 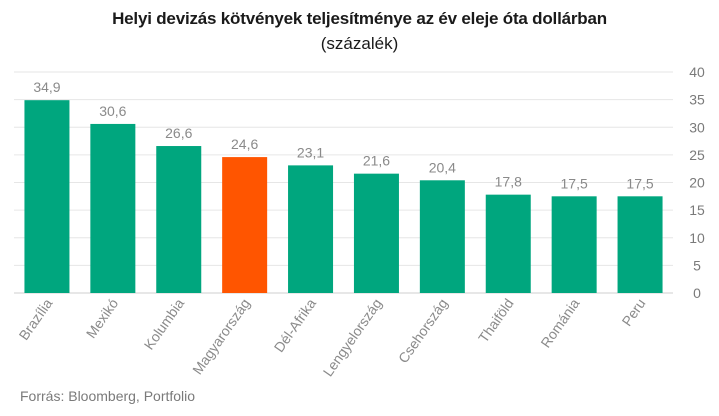 I want to click on y-tick-label: 20, so click(x=697, y=183).